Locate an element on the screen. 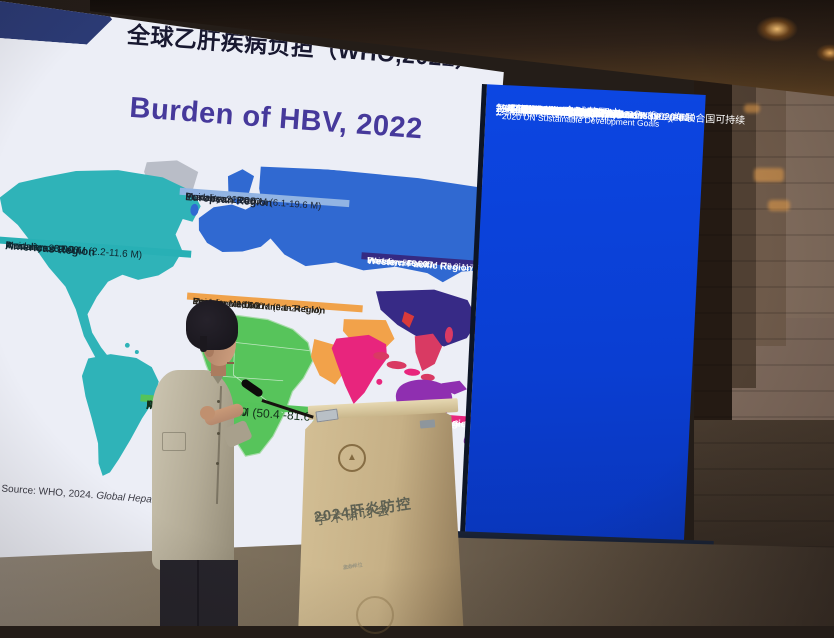  presenter-ear is located at coordinates (209, 350).